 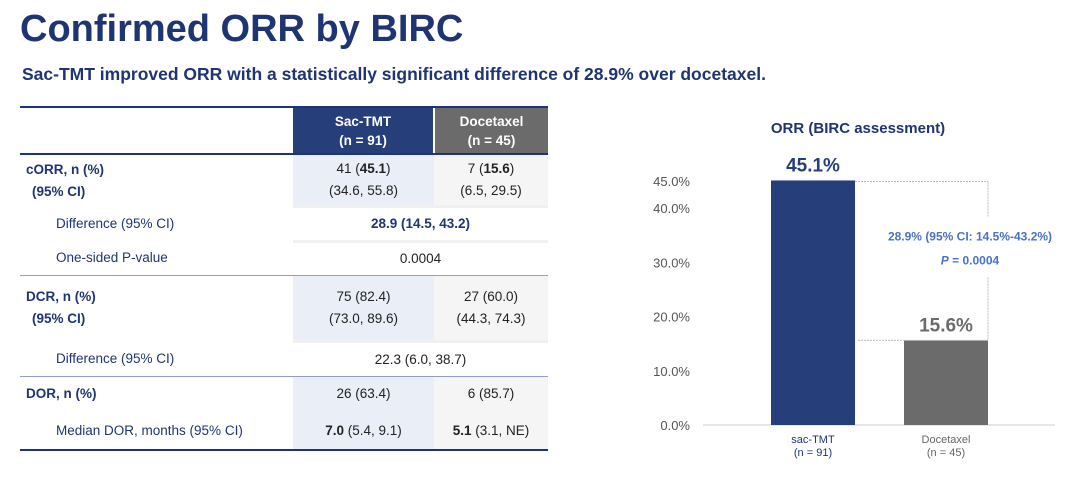 I want to click on pvalue-value: 0.0004, so click(x=420, y=258).